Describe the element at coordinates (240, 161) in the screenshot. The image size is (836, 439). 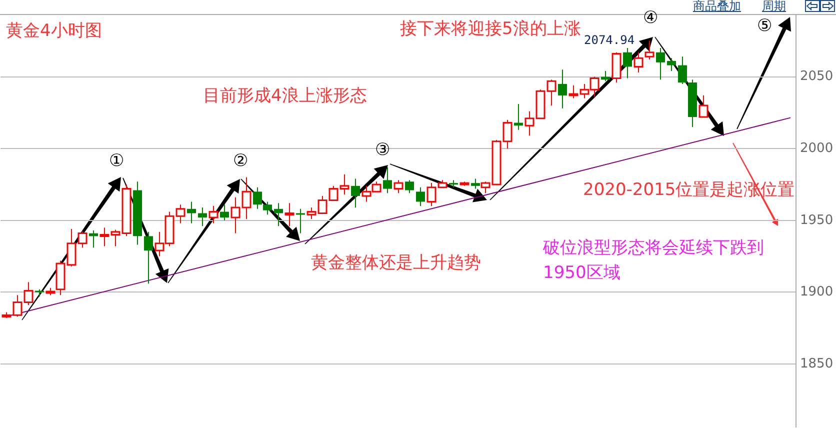
I see `annotation: ②` at that location.